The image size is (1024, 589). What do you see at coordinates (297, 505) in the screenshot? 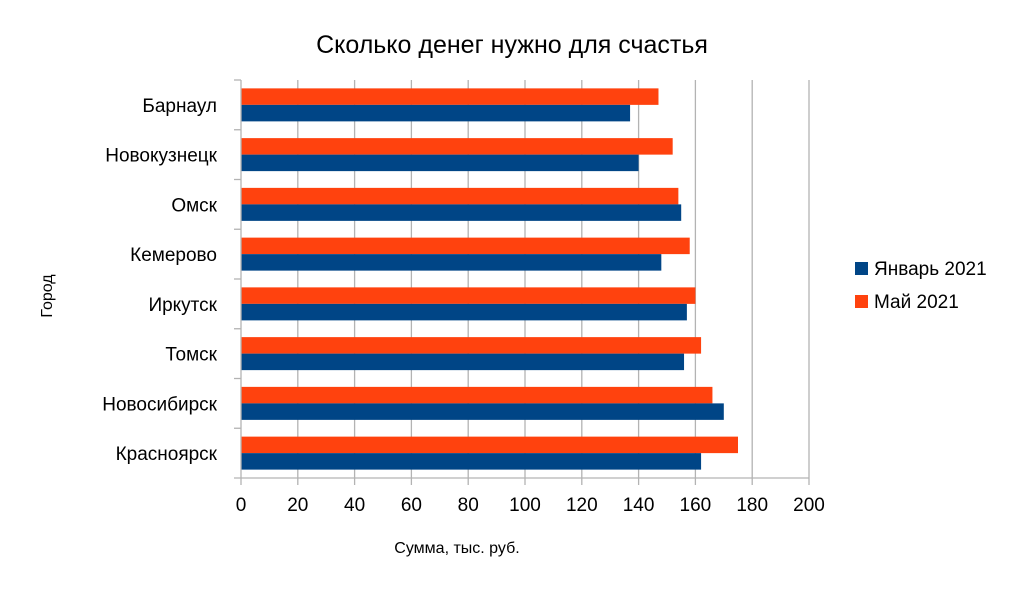
I see `x-tick-label: 20` at bounding box center [297, 505].